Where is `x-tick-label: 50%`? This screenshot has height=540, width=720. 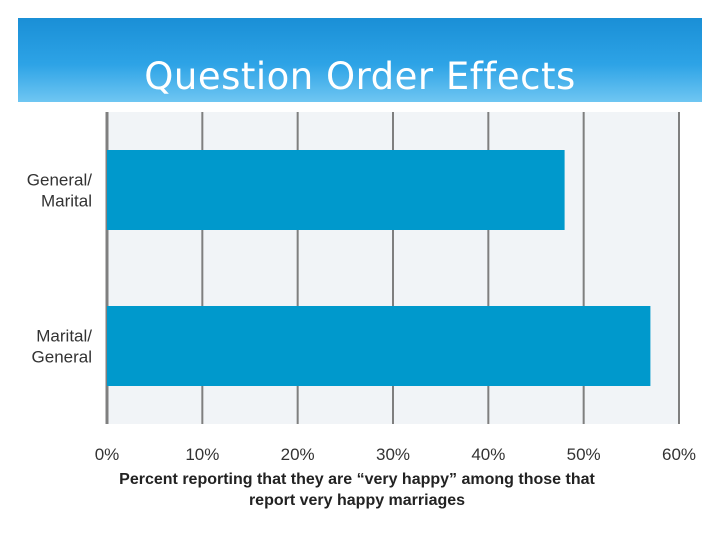
x-tick-label: 50% is located at coordinates (584, 454).